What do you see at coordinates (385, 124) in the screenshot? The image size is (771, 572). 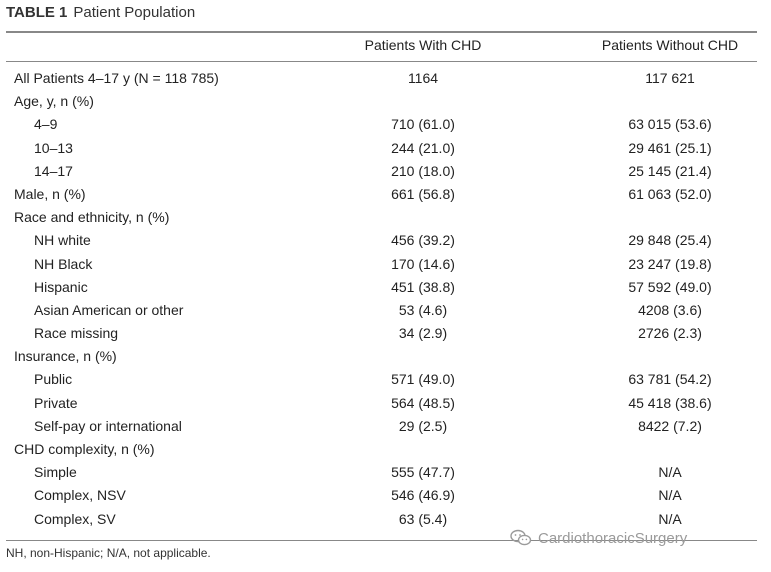 I see `table-row: 4–9 710 (61.0) 63 015 (53.6)` at bounding box center [385, 124].